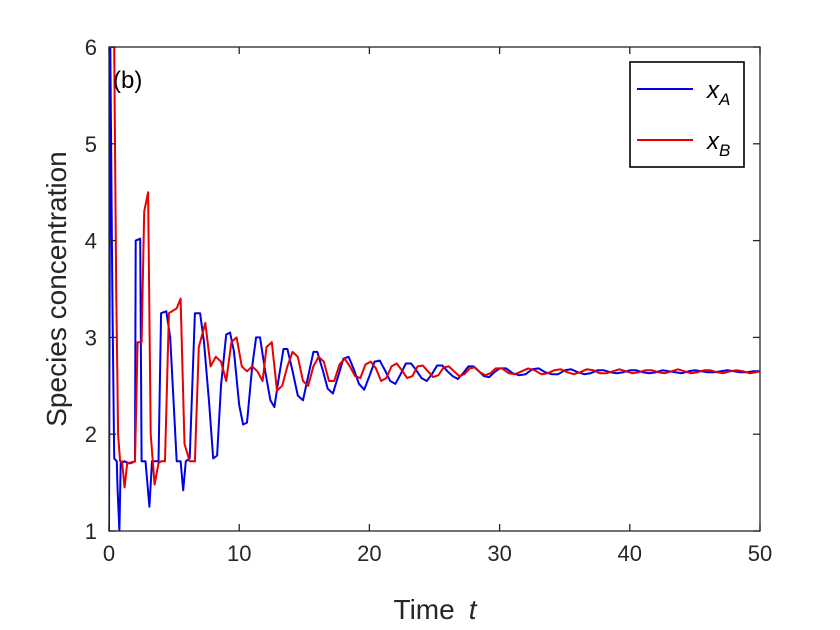 This screenshot has width=840, height=630. Describe the element at coordinates (424, 609) in the screenshot. I see `x-axis-title-text: Time` at that location.